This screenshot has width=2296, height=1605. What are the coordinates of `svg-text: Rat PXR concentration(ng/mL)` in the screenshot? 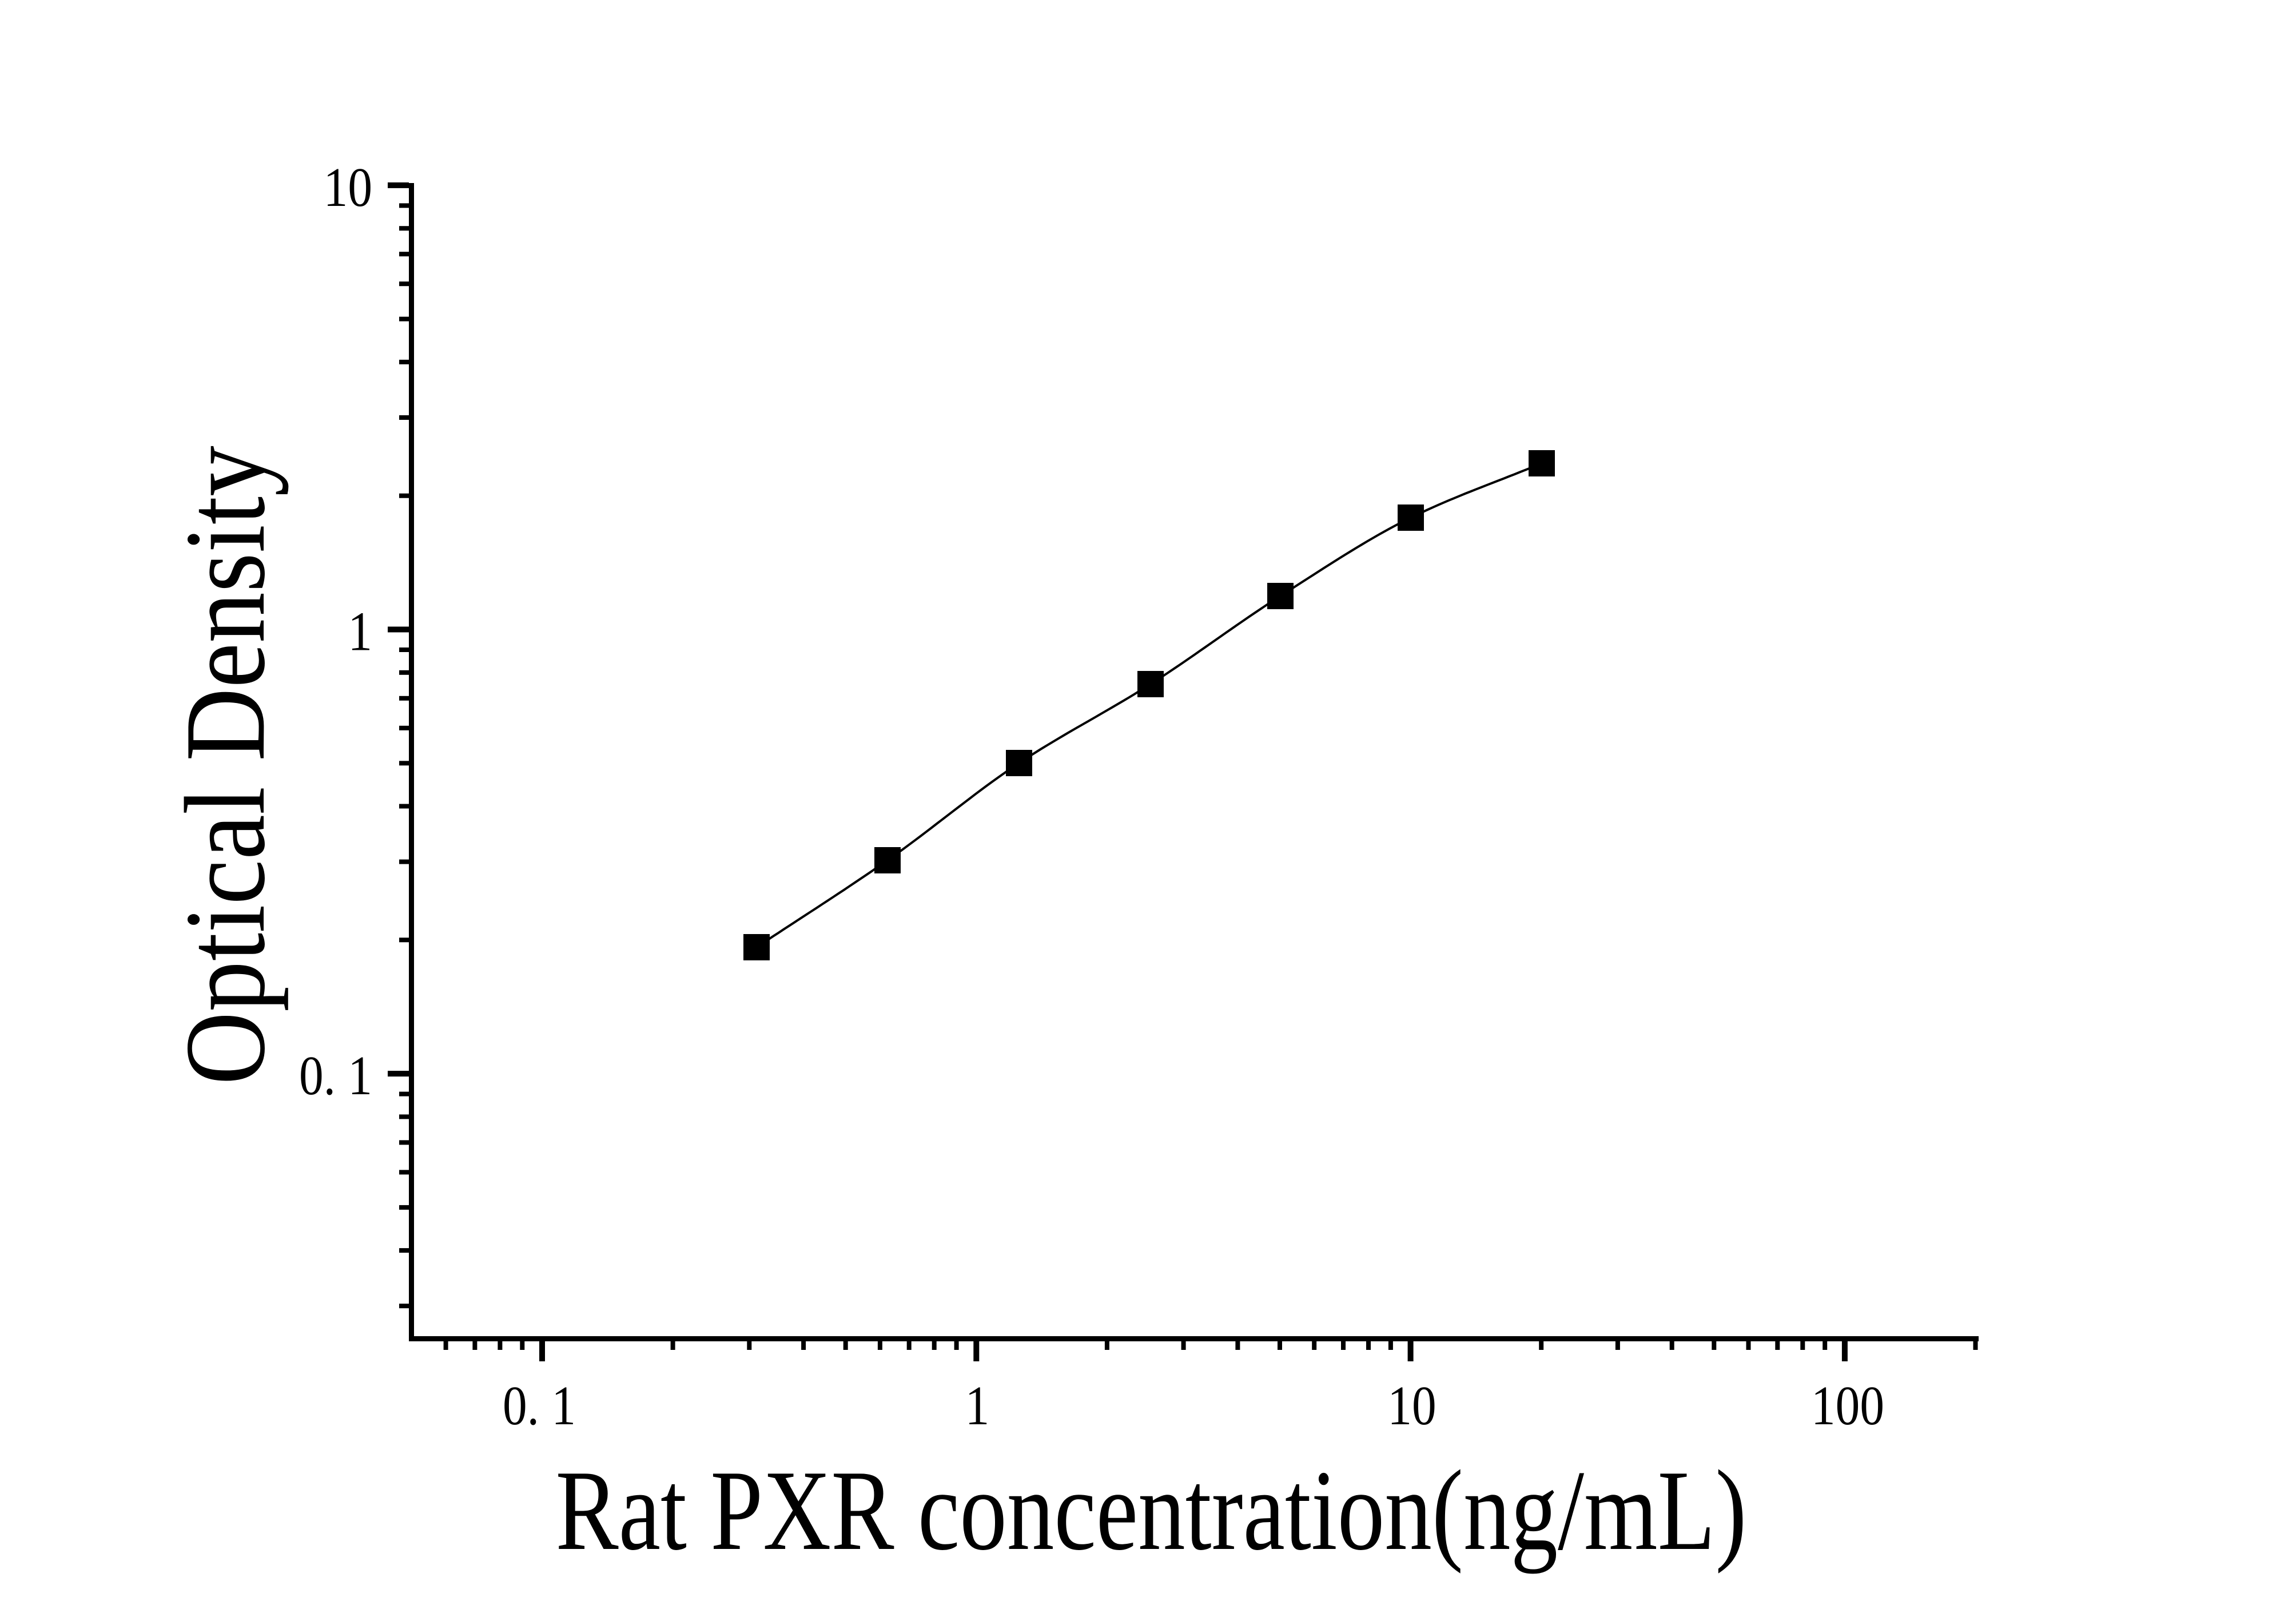 It's located at (1150, 1510).